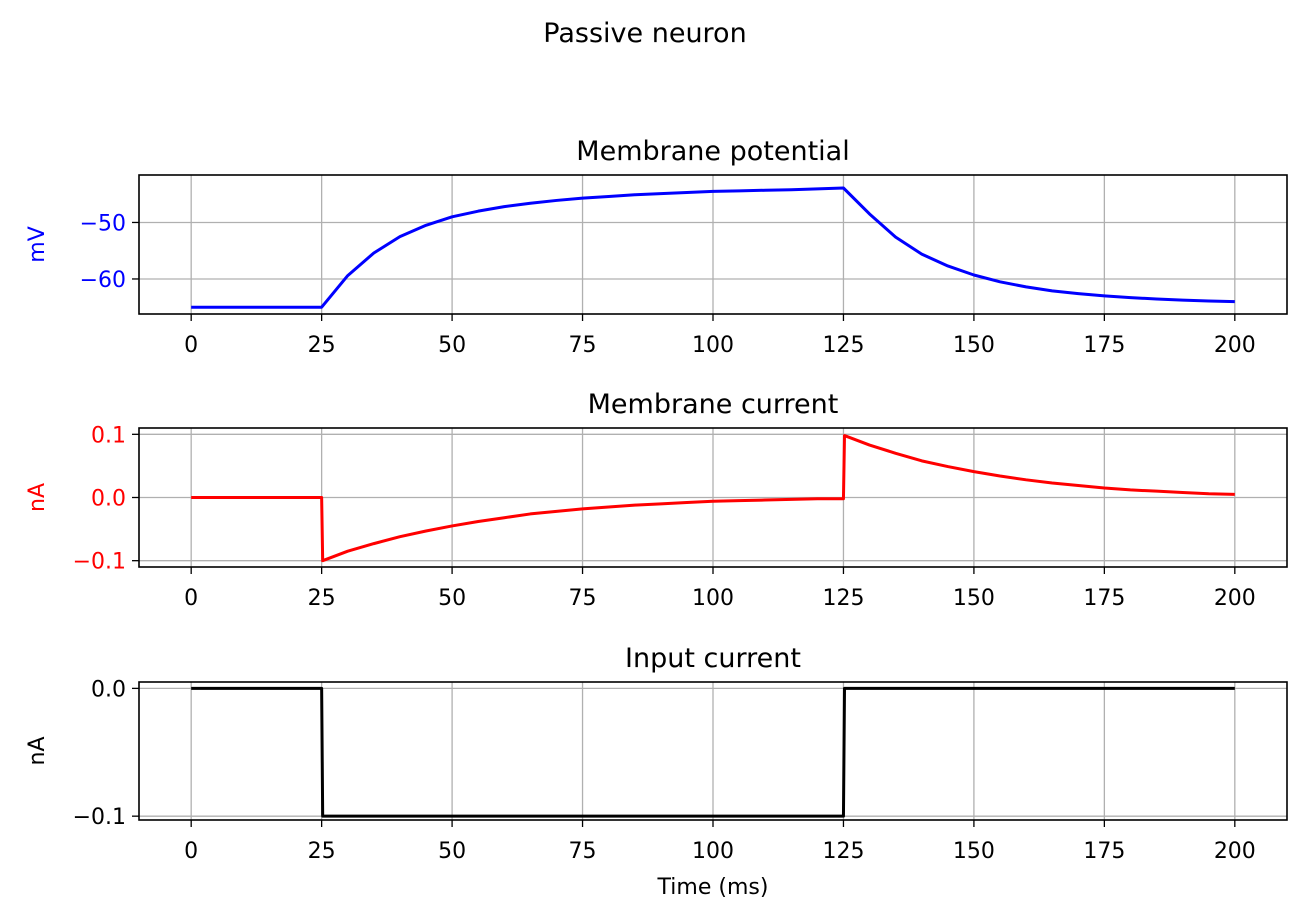 This screenshot has width=1307, height=921. What do you see at coordinates (108, 435) in the screenshot?
I see `y-tick-label: 0.1` at bounding box center [108, 435].